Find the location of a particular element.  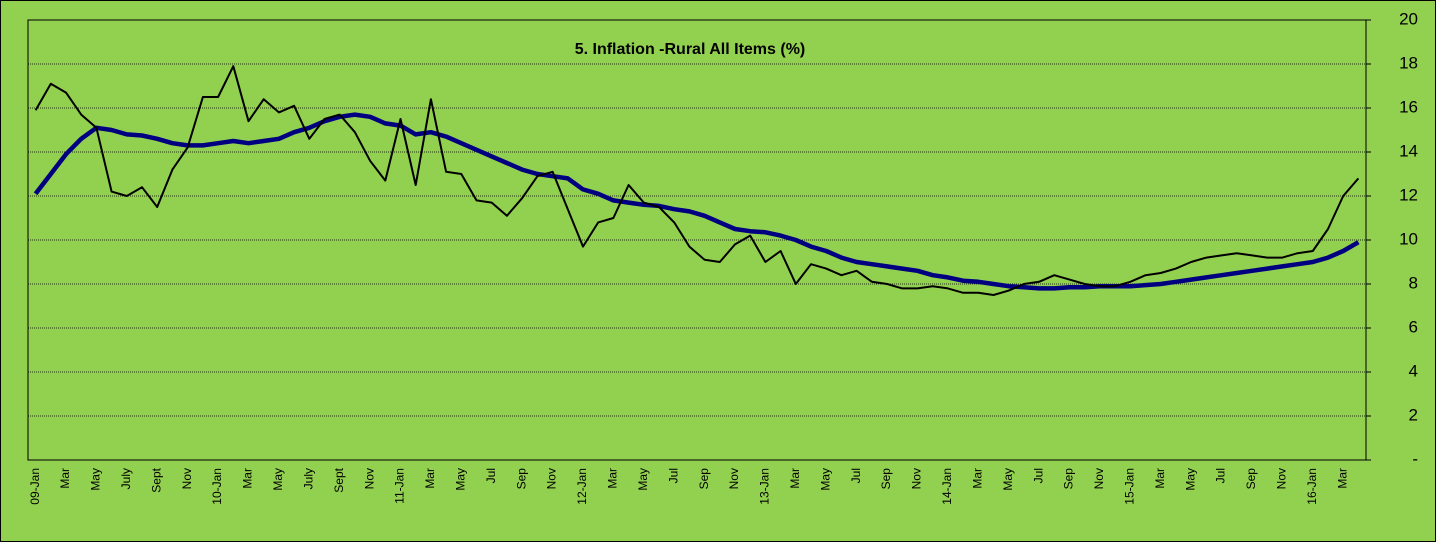

y-tick-label: 4 is located at coordinates (1413, 370).